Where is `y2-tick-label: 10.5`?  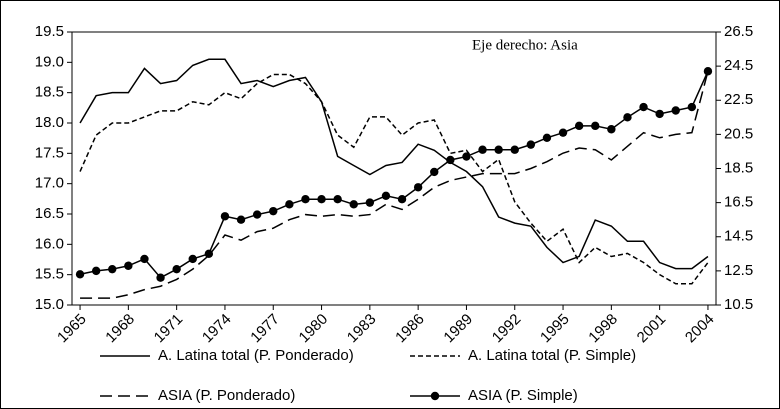 y2-tick-label: 10.5 is located at coordinates (738, 304).